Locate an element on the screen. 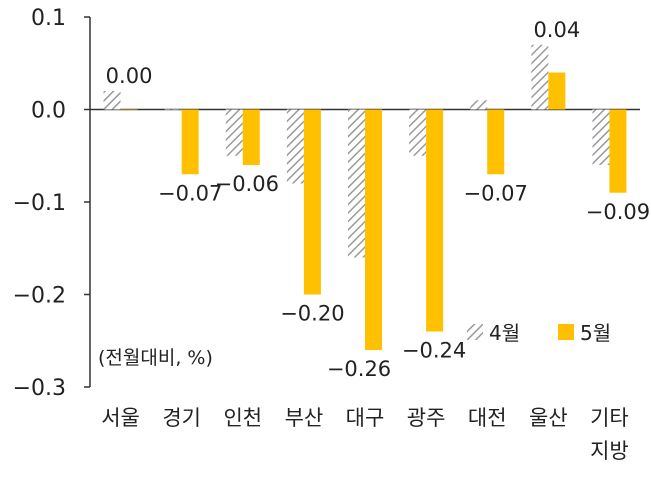 Image resolution: width=651 pixels, height=482 pixels. y-tick-label: −0.2 is located at coordinates (39, 296).